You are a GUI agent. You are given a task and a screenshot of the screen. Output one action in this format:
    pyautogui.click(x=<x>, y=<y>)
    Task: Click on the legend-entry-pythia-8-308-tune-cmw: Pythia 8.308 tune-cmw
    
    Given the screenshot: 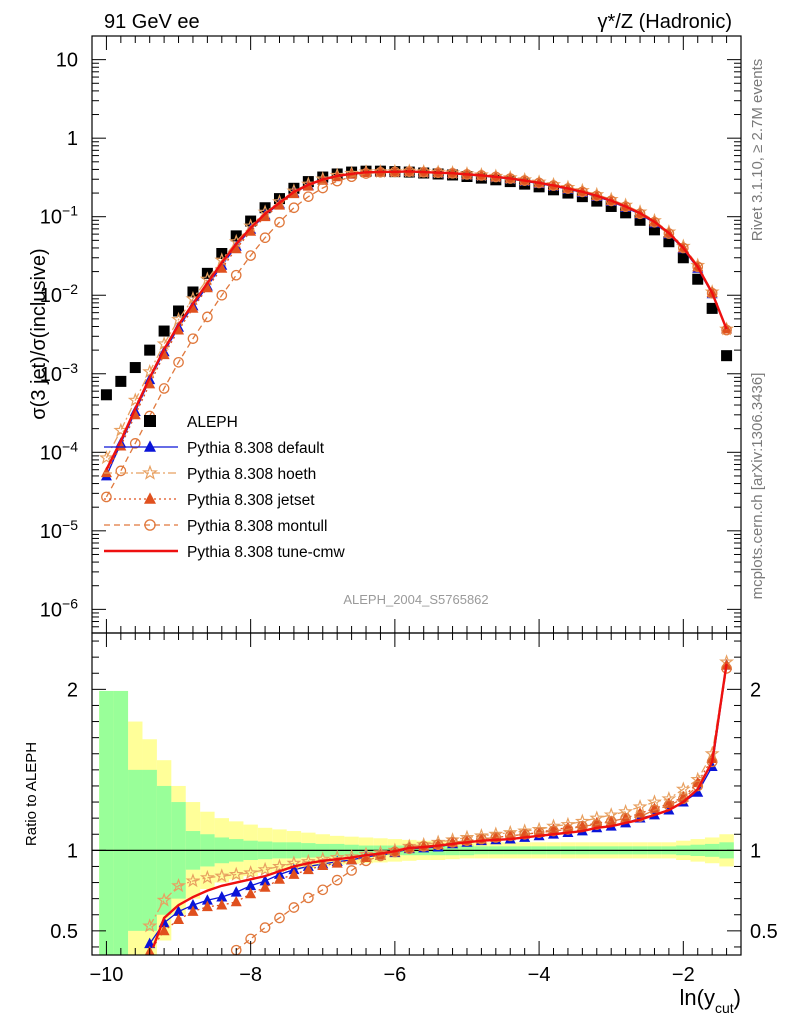 What is the action you would take?
    pyautogui.click(x=224, y=552)
    